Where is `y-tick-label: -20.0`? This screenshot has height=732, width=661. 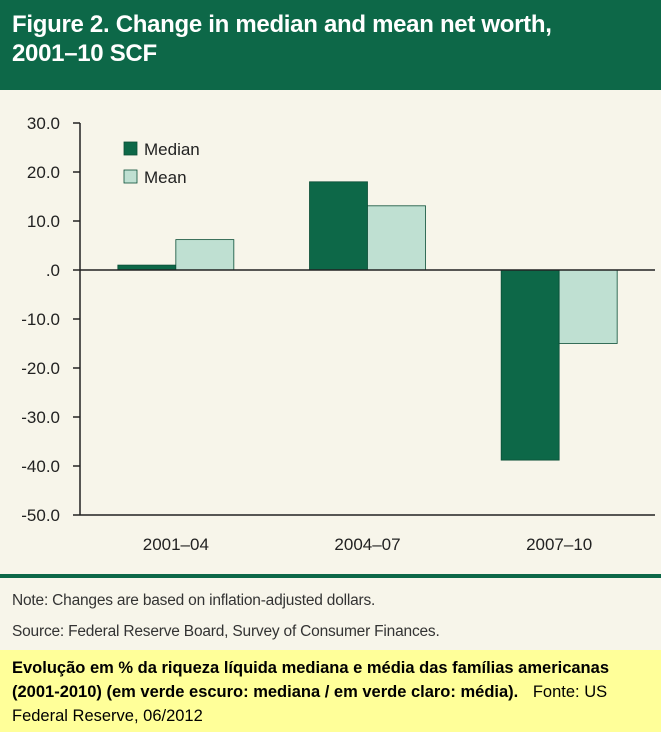
y-tick-label: -20.0 is located at coordinates (40, 368).